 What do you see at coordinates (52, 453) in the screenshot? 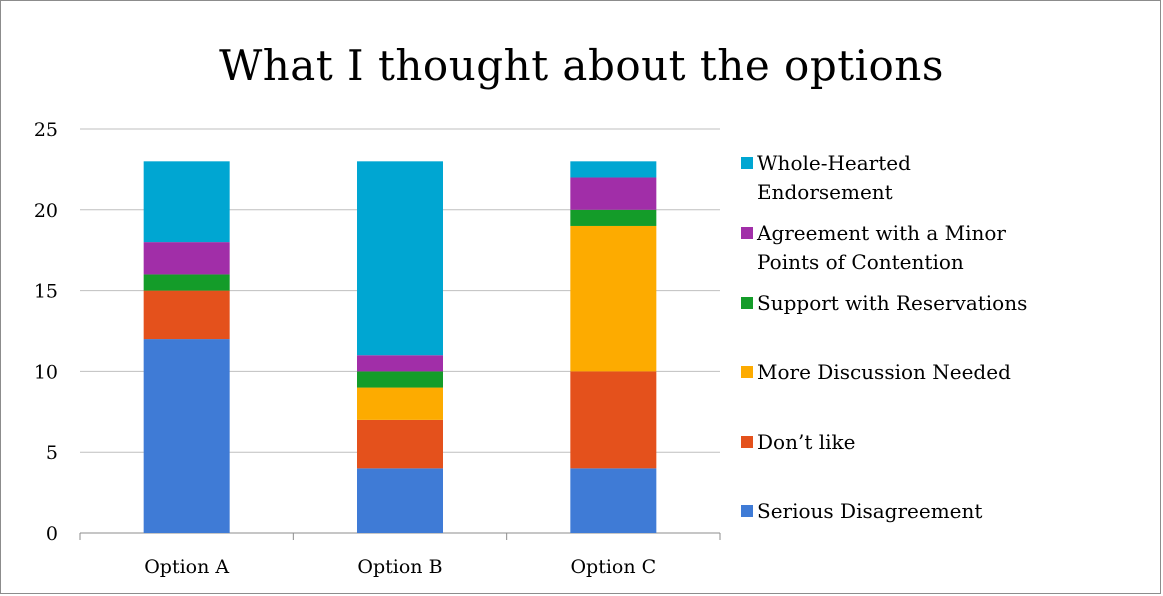
I see `y-tick-label: 5` at bounding box center [52, 453].